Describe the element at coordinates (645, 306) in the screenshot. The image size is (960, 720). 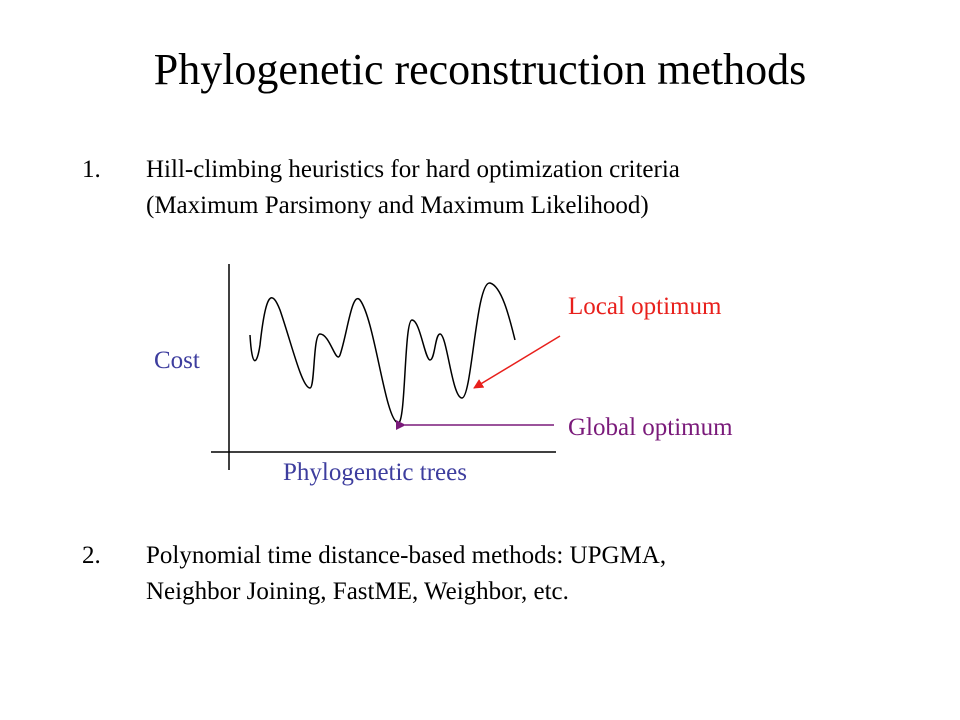
I see `local-optimum-label: Local optimum` at that location.